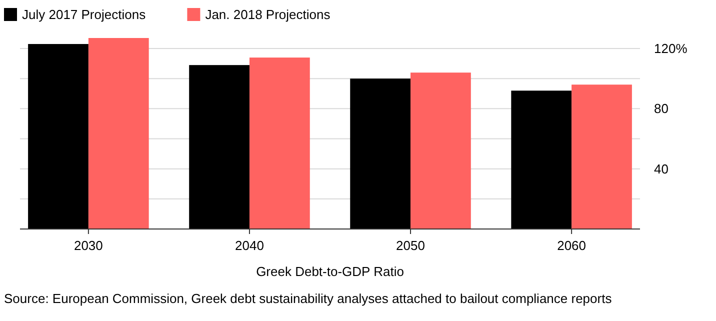 The image size is (716, 321). Describe the element at coordinates (671, 48) in the screenshot. I see `y-tick-label: 120%` at that location.